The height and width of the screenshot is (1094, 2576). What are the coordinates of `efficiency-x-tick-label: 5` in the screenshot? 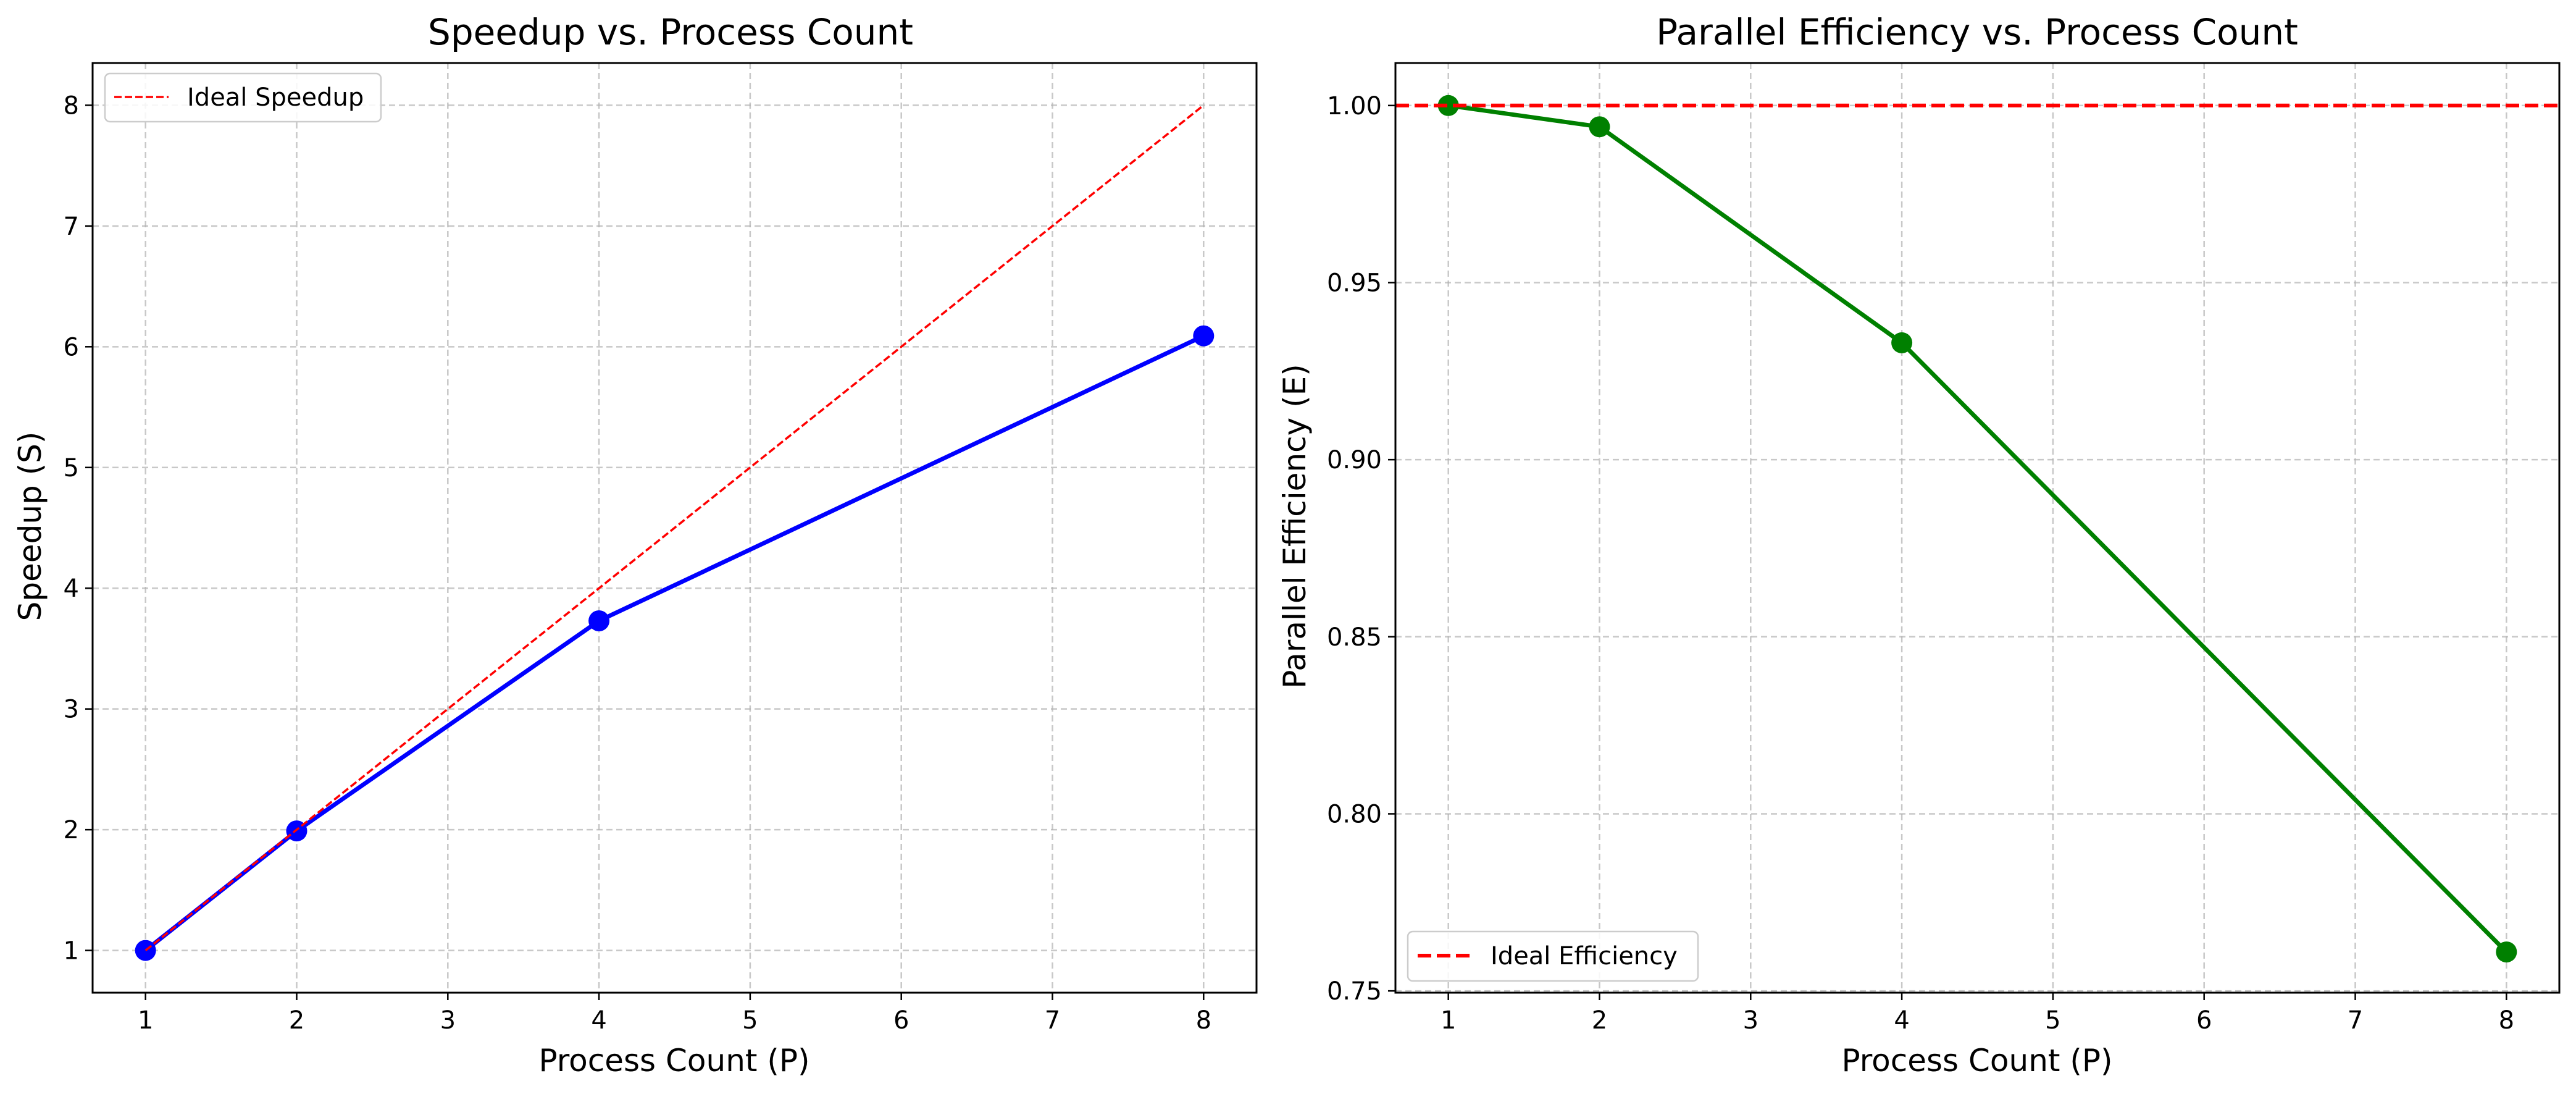 It's located at (2052, 1020).